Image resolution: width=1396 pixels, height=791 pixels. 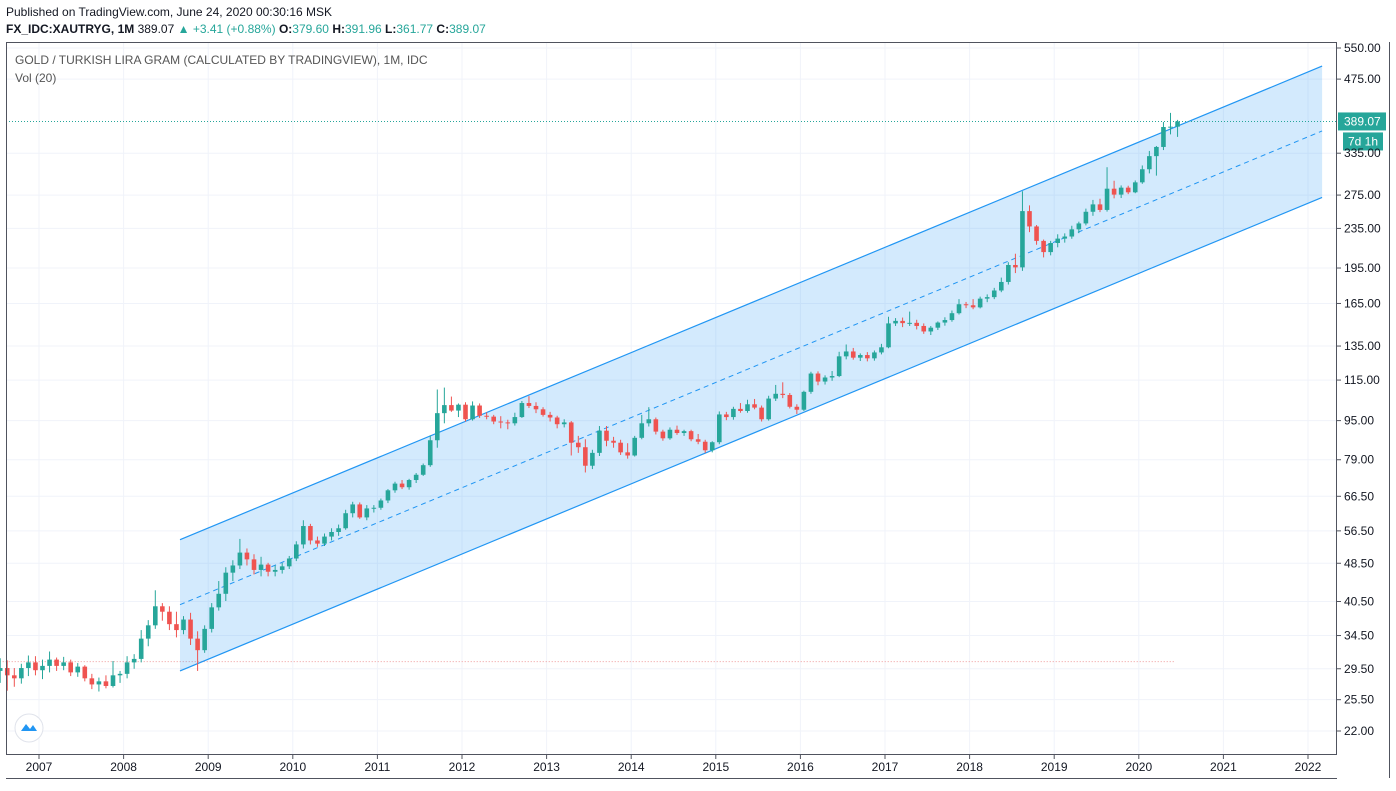 I want to click on high-label: H:, so click(x=338, y=29).